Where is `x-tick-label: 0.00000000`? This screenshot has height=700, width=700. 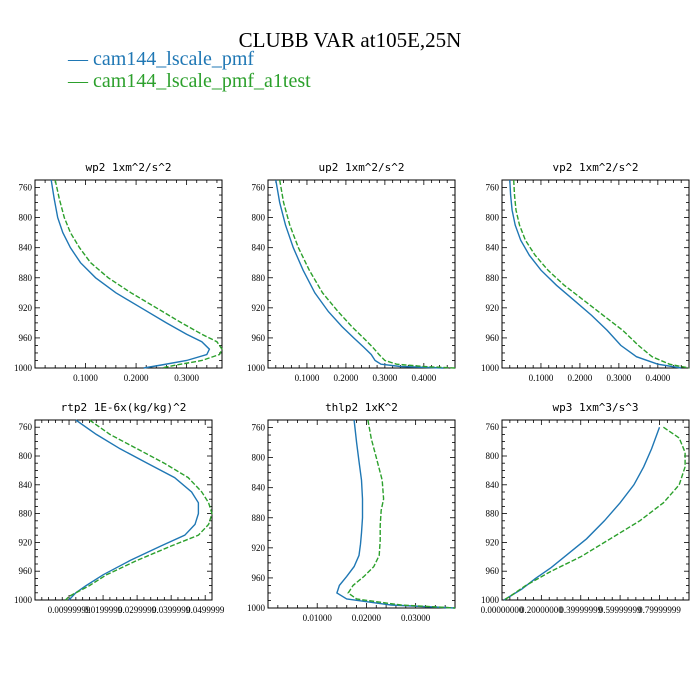 x-tick-label: 0.00000000 is located at coordinates (502, 610).